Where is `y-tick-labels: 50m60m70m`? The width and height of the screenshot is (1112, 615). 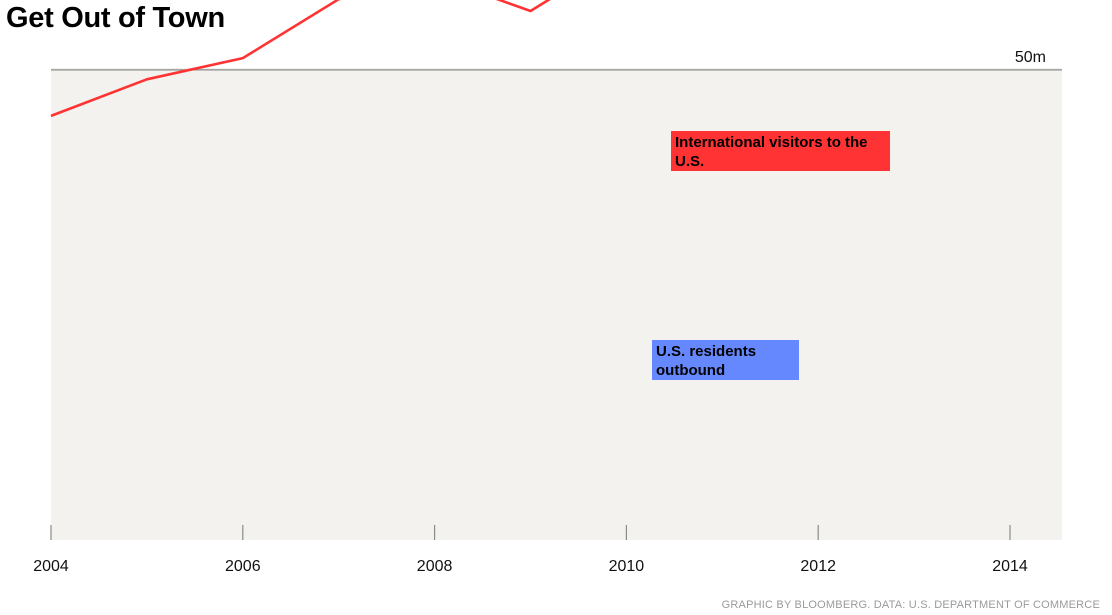
y-tick-labels: 50m60m70m is located at coordinates (1030, 57).